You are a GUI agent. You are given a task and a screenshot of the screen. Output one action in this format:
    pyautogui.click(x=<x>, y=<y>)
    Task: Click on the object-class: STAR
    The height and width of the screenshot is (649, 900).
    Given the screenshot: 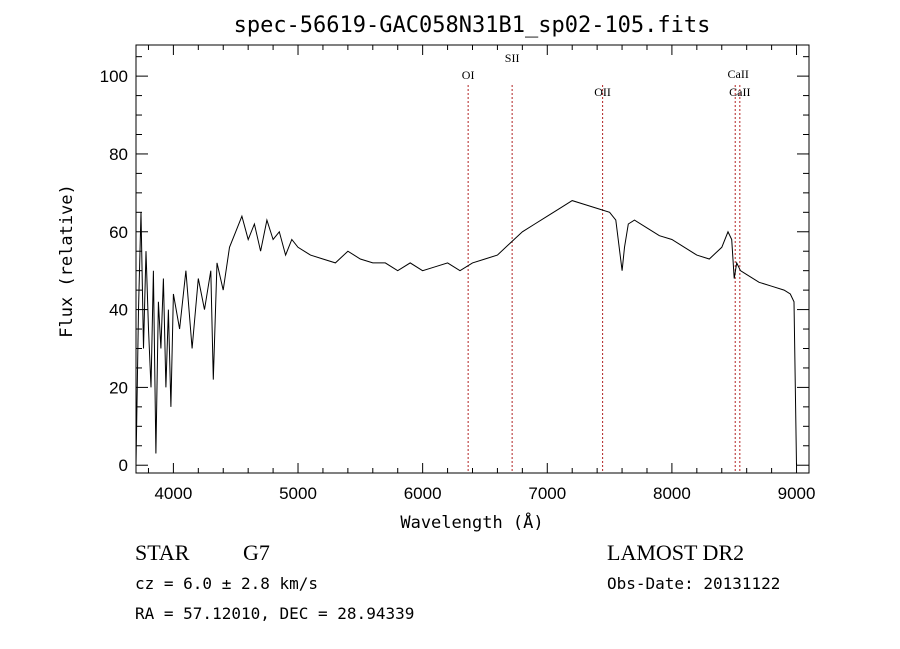 What is the action you would take?
    pyautogui.click(x=162, y=552)
    